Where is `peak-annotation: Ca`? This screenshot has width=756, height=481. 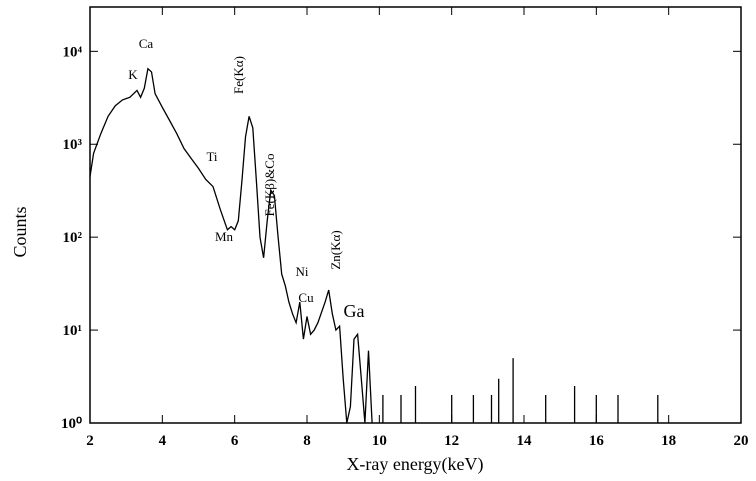
peak-annotation: Ca is located at coordinates (146, 43).